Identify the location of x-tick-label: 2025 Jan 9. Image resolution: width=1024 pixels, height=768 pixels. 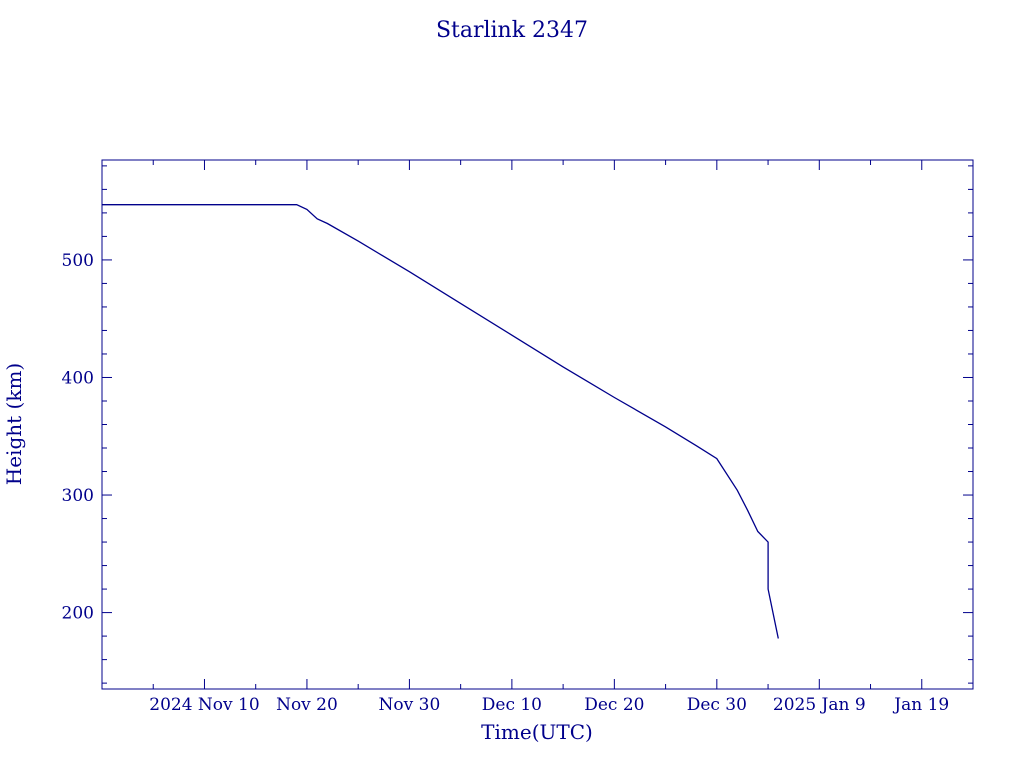
(819, 705).